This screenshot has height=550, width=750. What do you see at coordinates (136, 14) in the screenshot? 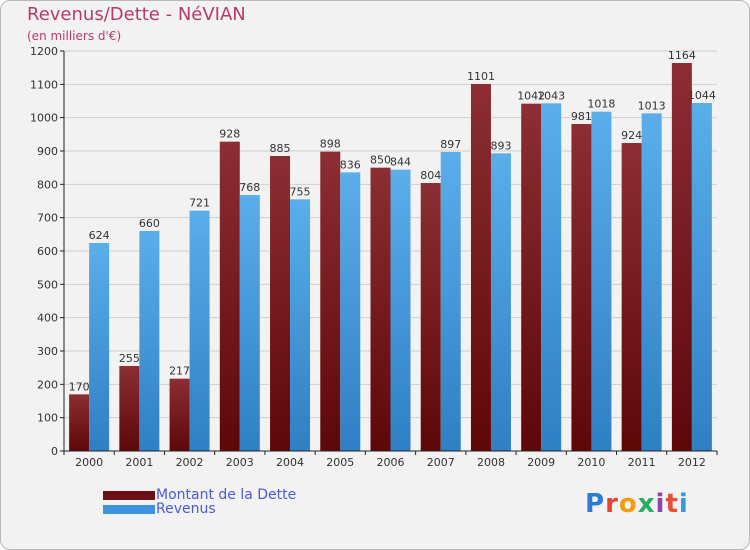
I see `chart-title: Revenus/Dette - NéVIAN` at bounding box center [136, 14].